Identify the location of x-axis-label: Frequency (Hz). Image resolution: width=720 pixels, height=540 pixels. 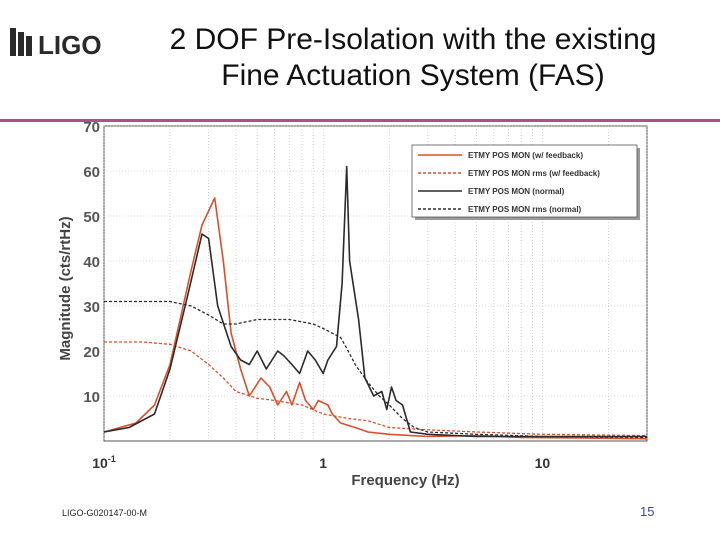
(405, 480).